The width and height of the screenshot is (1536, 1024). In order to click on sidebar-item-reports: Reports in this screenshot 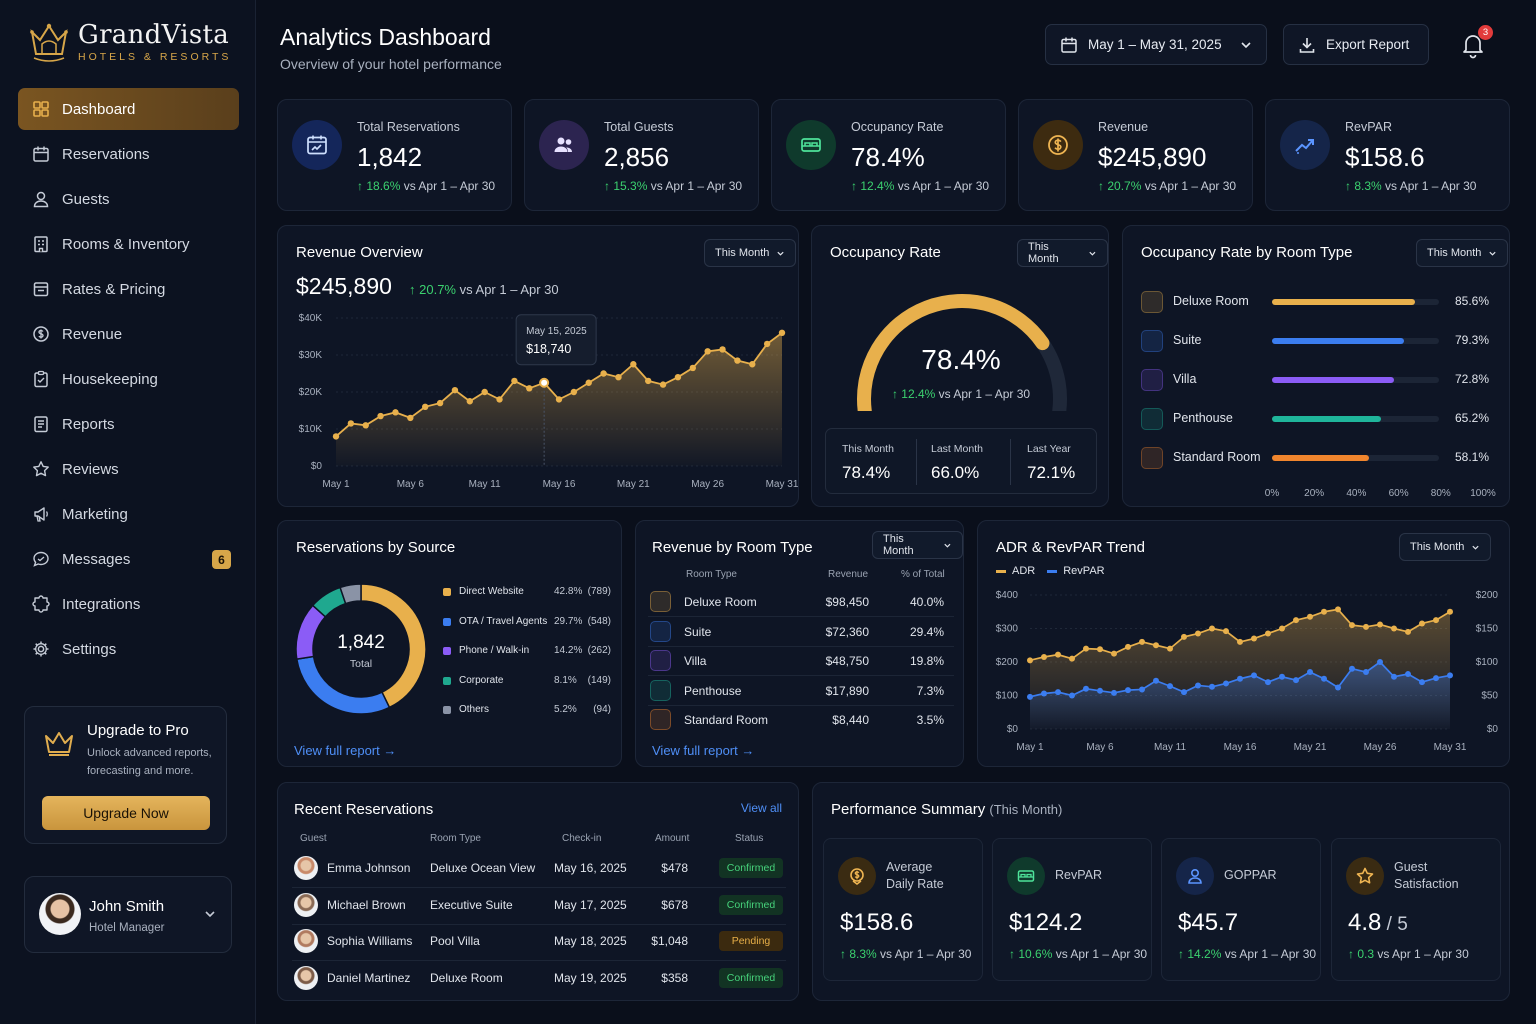, I will do `click(128, 424)`.